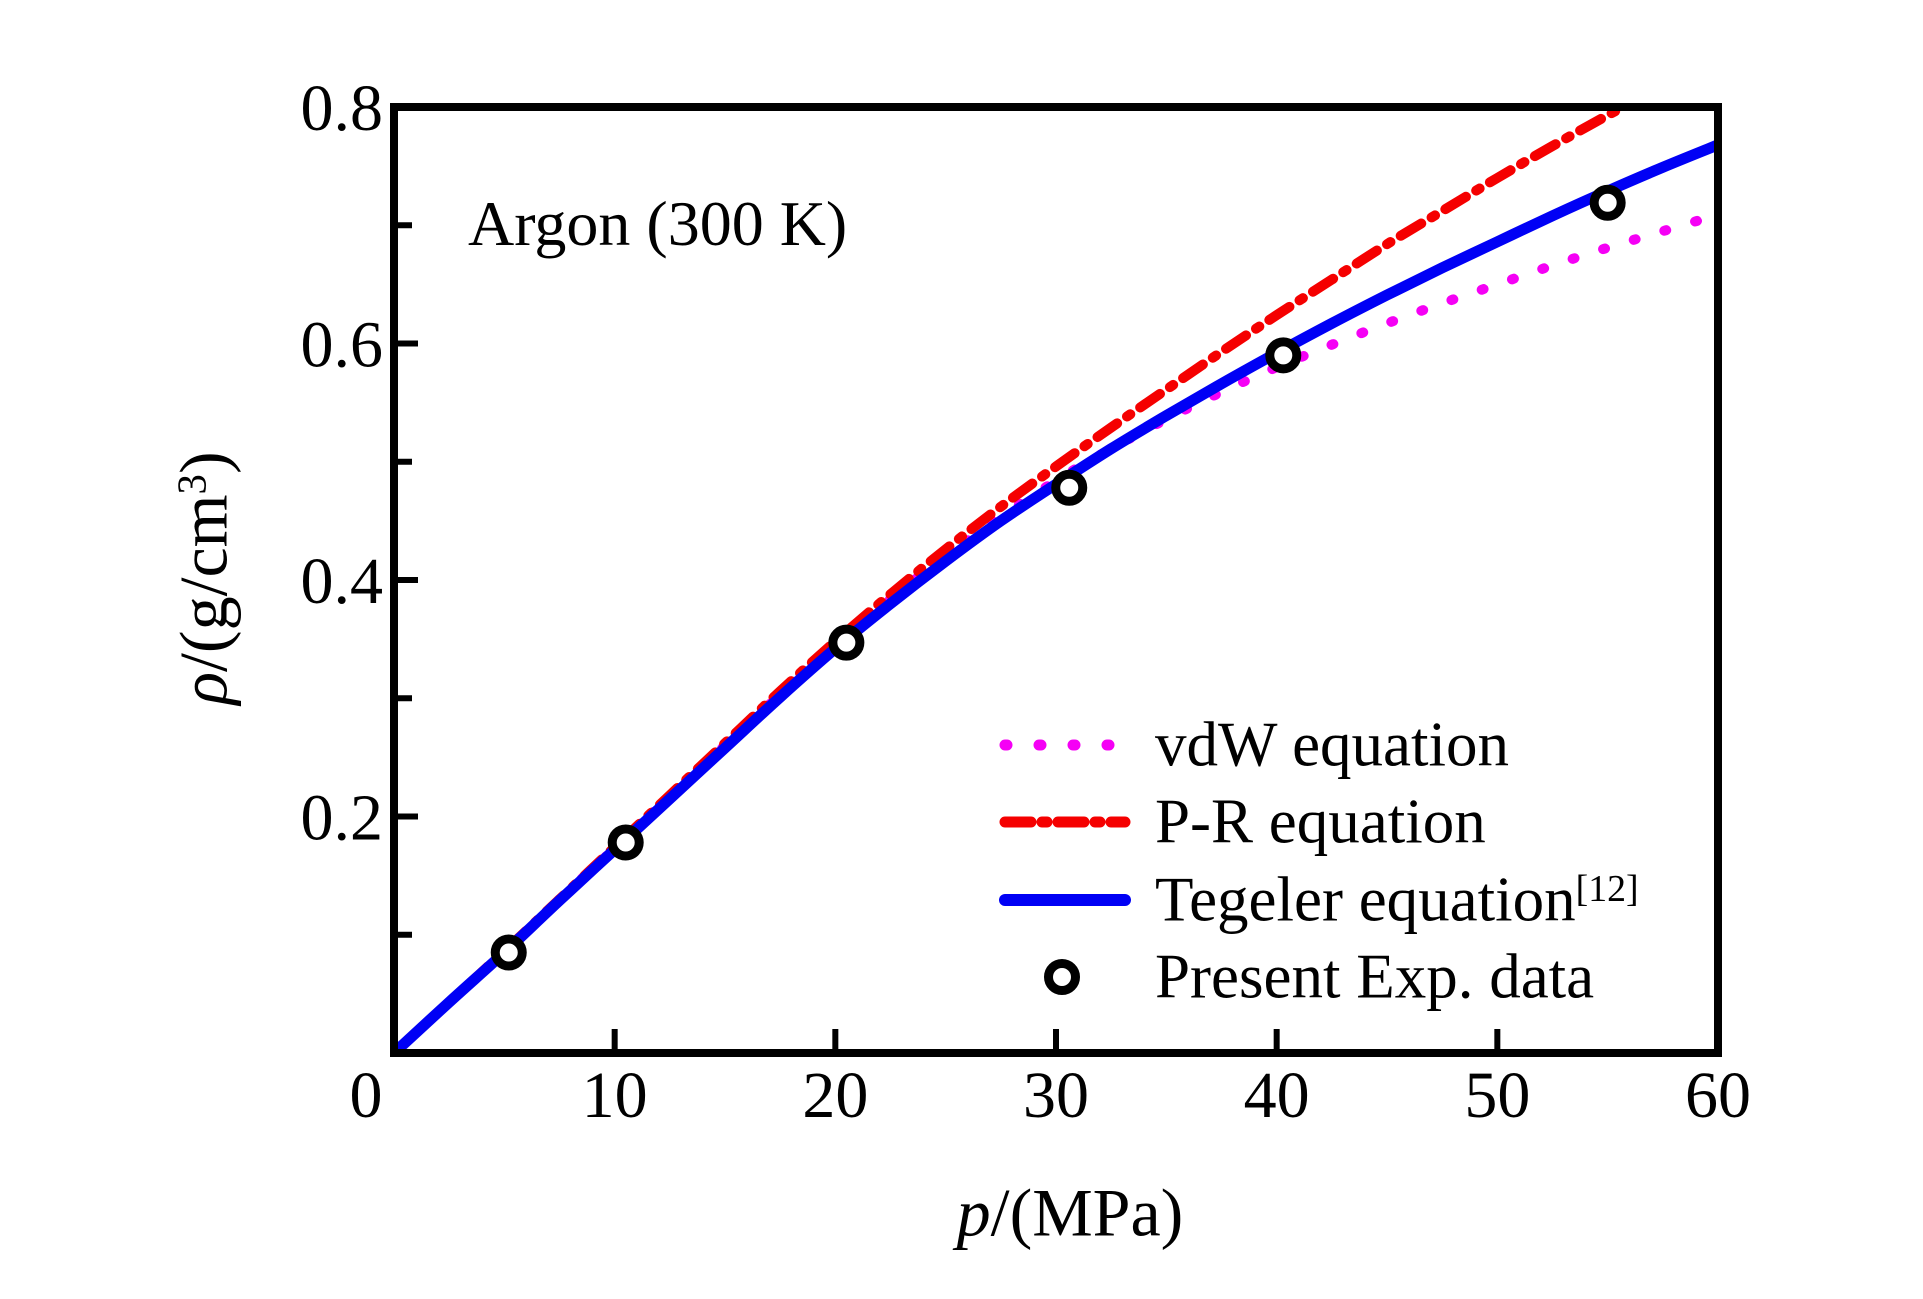 This screenshot has width=1923, height=1299. I want to click on x-tick-label-0: 0, so click(366, 1095).